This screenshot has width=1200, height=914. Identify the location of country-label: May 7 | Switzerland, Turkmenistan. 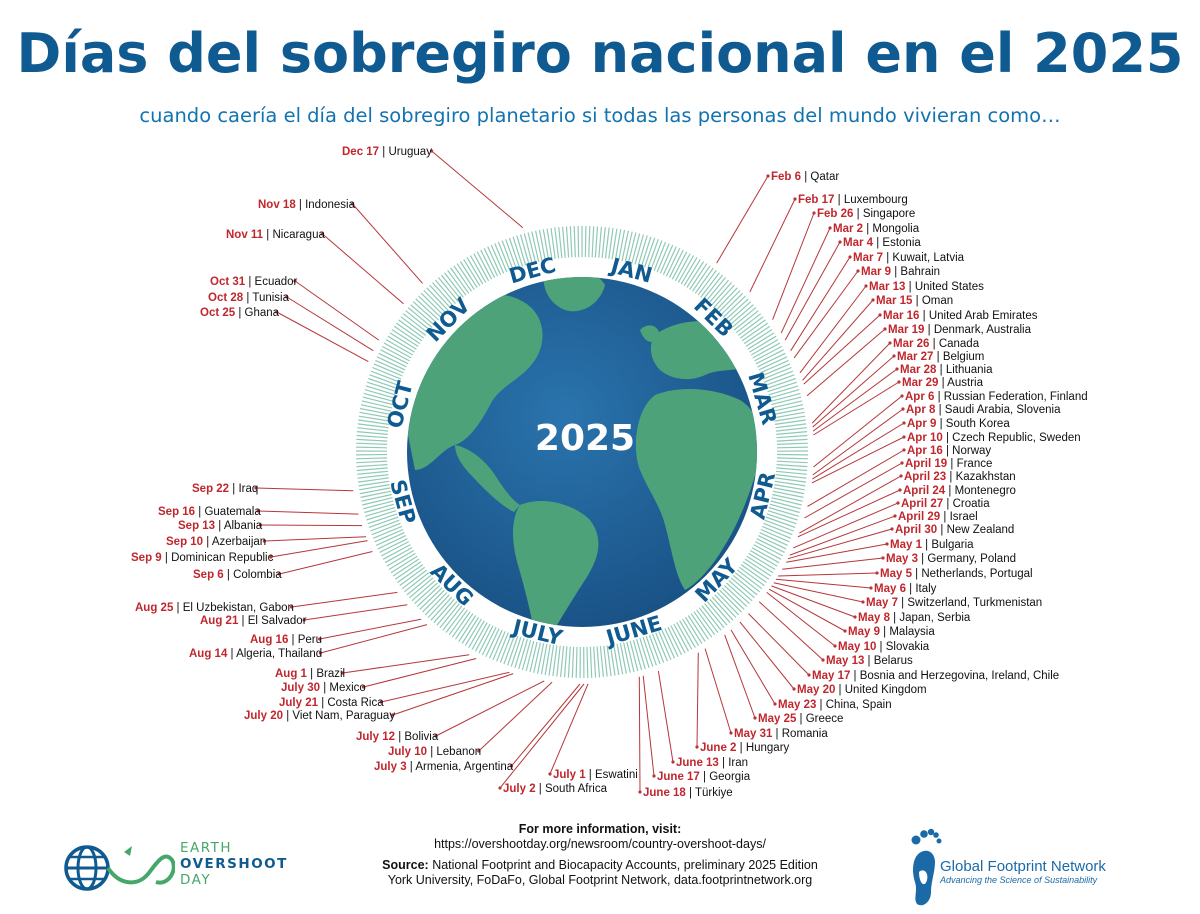
(954, 603).